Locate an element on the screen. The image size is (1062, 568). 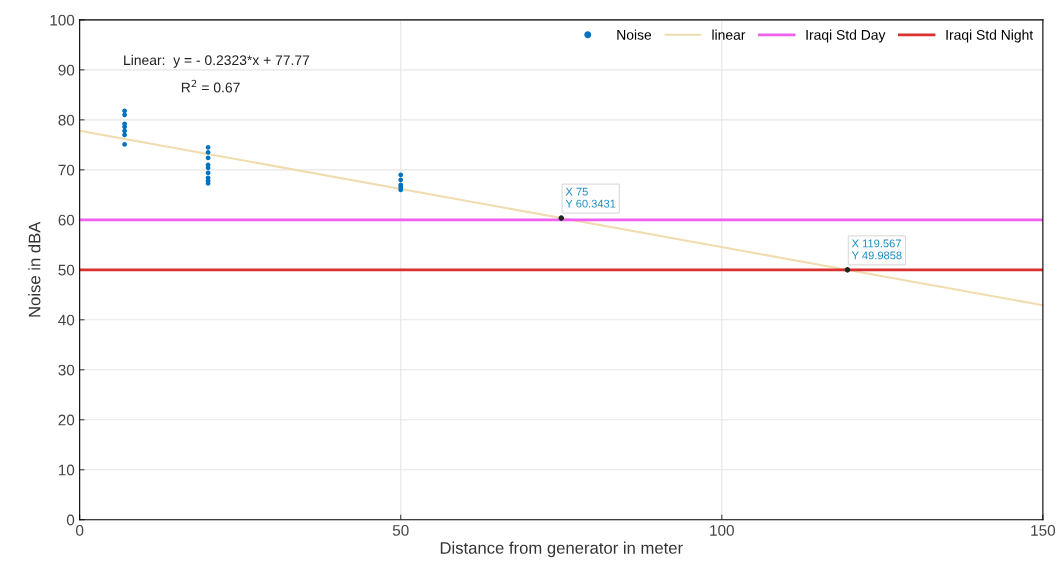
y-tick-label: 80 is located at coordinates (66, 120).